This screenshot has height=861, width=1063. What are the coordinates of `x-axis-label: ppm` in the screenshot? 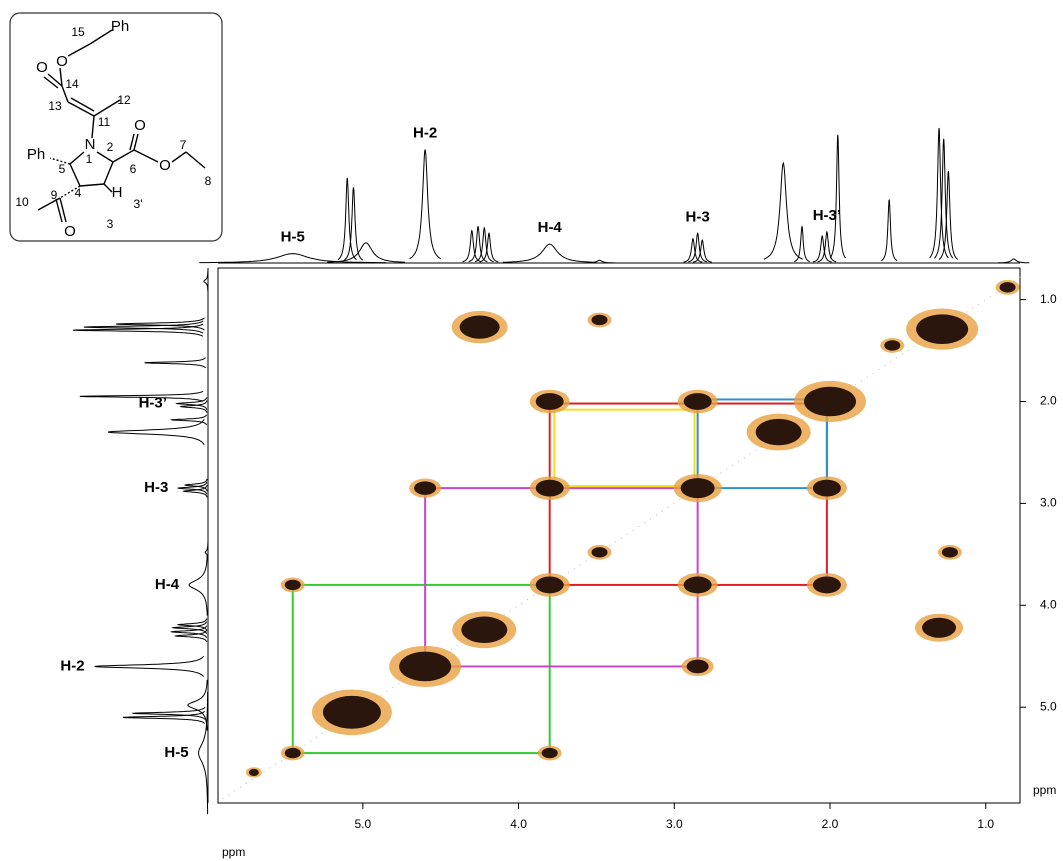 It's located at (233, 852).